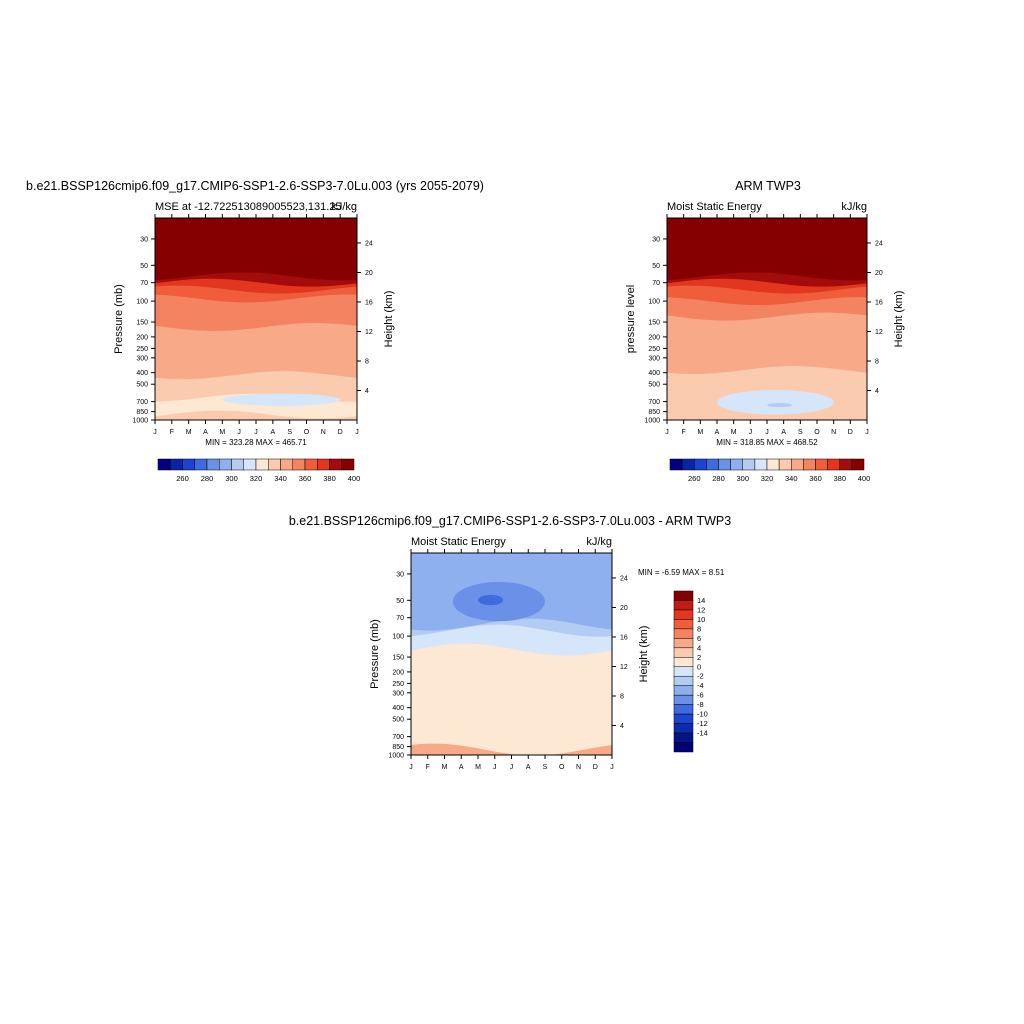 Image resolution: width=1024 pixels, height=1024 pixels. I want to click on colorbar-label: 10, so click(701, 619).